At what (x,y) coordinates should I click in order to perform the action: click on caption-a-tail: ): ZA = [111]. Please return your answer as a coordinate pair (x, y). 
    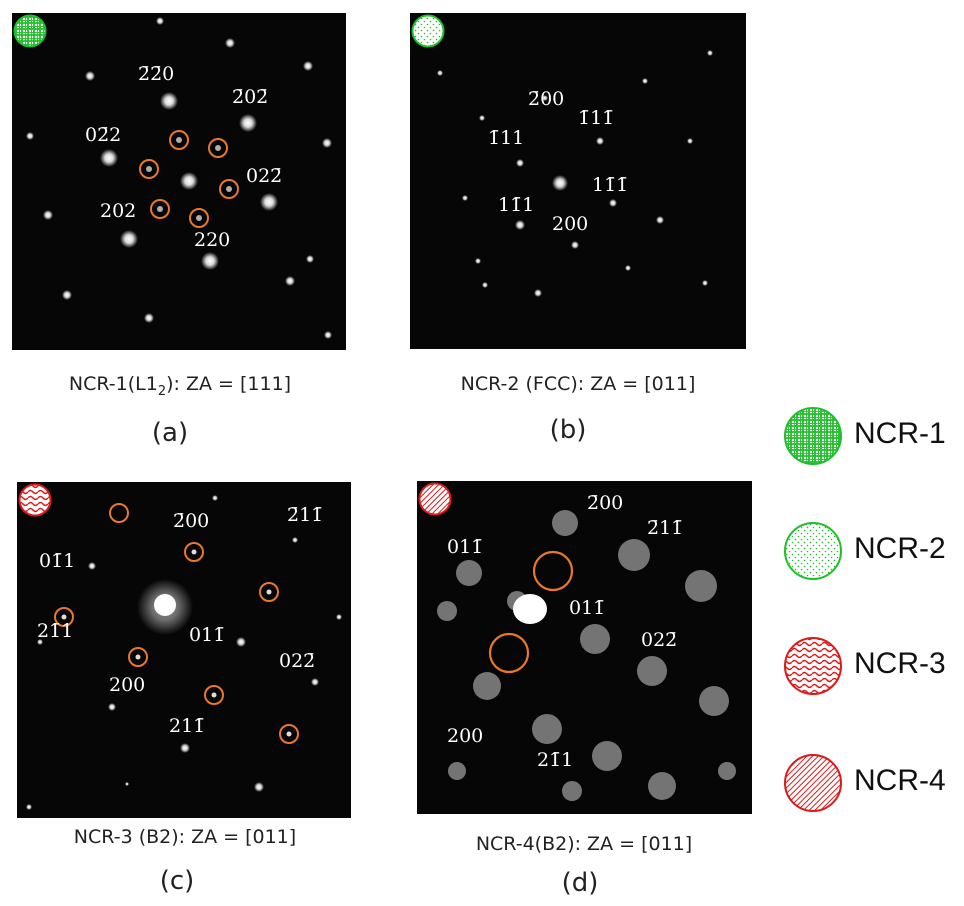
    Looking at the image, I should click on (229, 384).